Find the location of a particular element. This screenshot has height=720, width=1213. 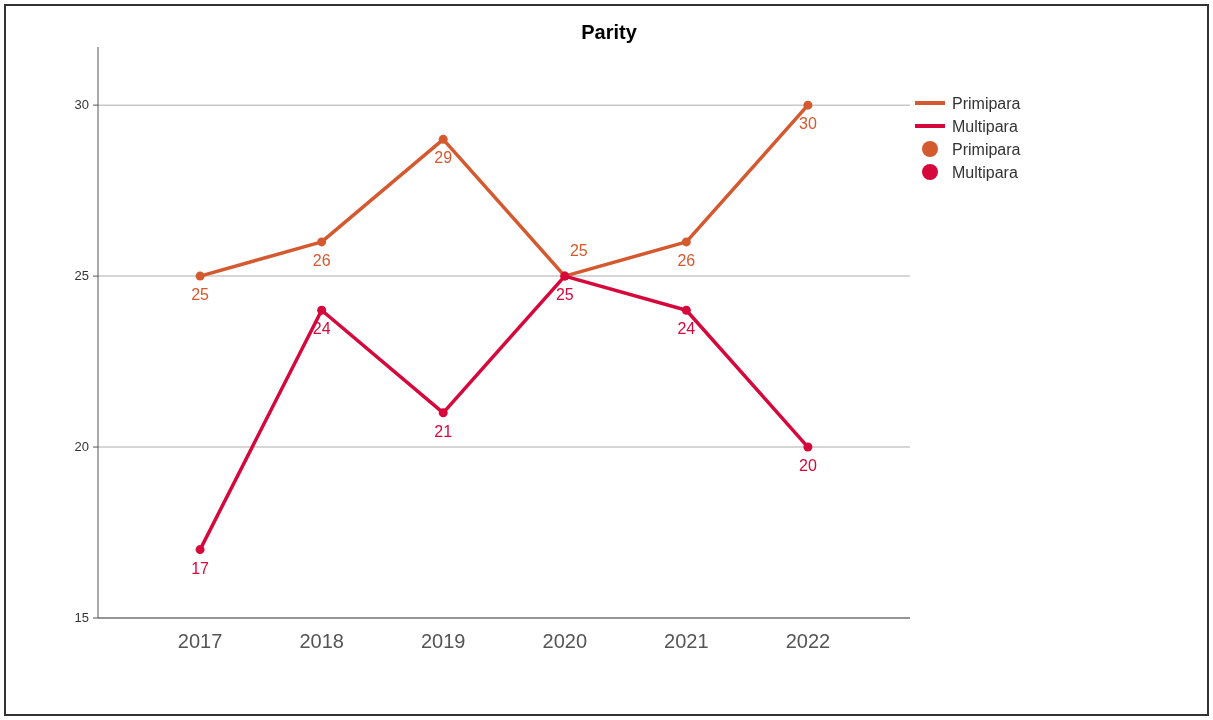

x-tick-label: 2020 is located at coordinates (565, 641).